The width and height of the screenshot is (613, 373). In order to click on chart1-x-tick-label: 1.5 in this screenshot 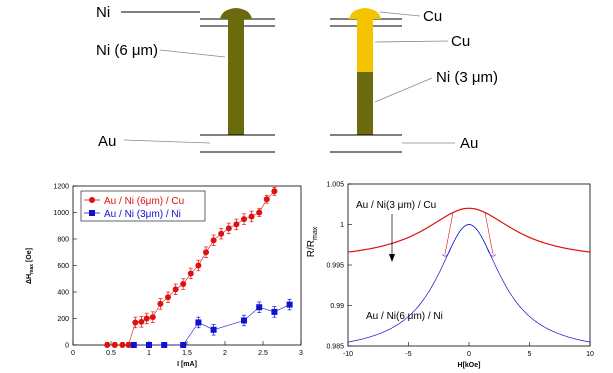, I will do `click(187, 353)`.